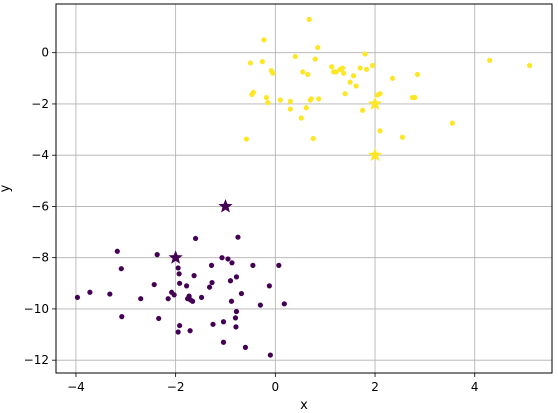 Image resolution: width=558 pixels, height=413 pixels. I want to click on x-tick-label: 0, so click(276, 387).